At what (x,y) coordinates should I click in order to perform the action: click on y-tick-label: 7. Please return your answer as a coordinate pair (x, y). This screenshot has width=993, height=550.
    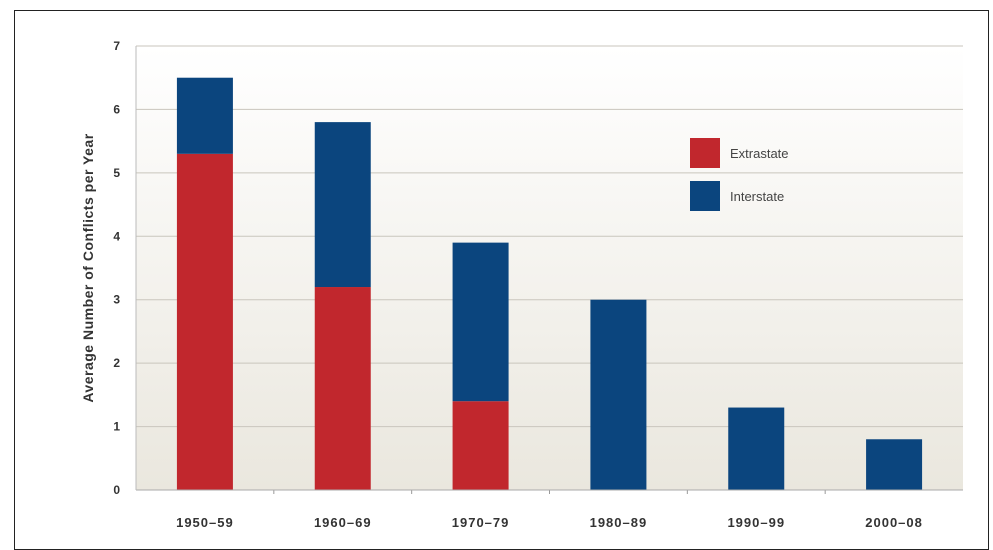
    Looking at the image, I should click on (116, 46).